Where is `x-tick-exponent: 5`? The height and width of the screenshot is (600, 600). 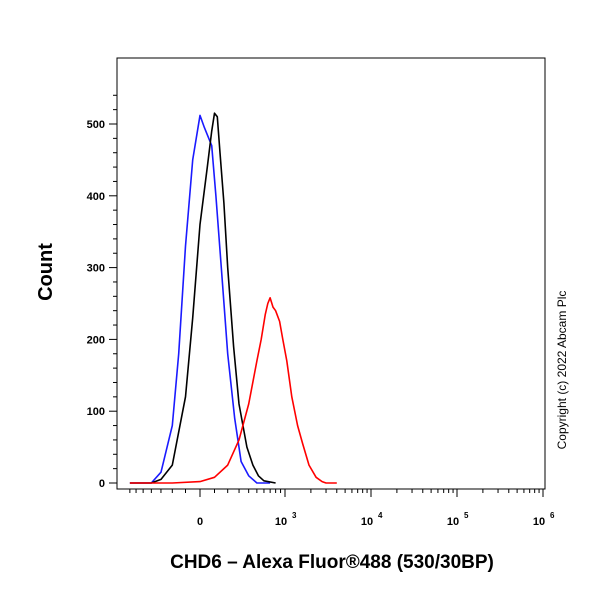 x-tick-exponent: 5 is located at coordinates (466, 515).